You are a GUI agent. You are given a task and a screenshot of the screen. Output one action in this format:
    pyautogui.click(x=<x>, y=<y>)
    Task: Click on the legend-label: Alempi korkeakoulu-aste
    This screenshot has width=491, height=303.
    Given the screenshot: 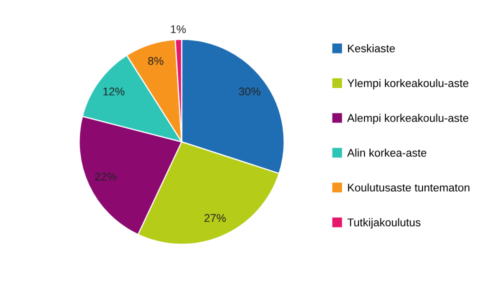 What is the action you would take?
    pyautogui.click(x=407, y=119)
    